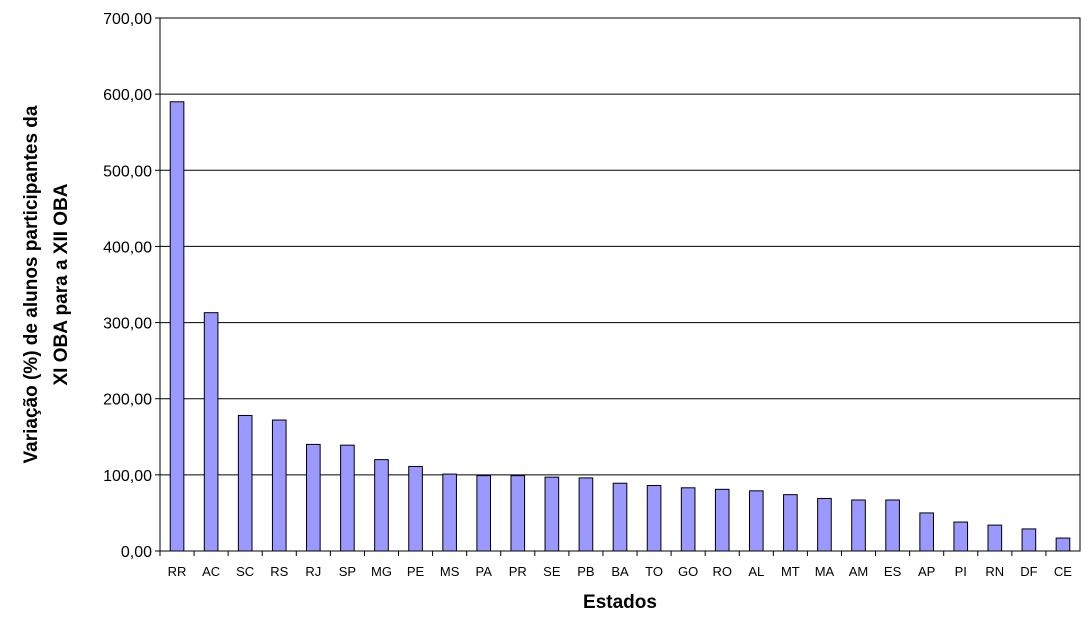 The height and width of the screenshot is (626, 1087). I want to click on bar-mt, so click(790, 523).